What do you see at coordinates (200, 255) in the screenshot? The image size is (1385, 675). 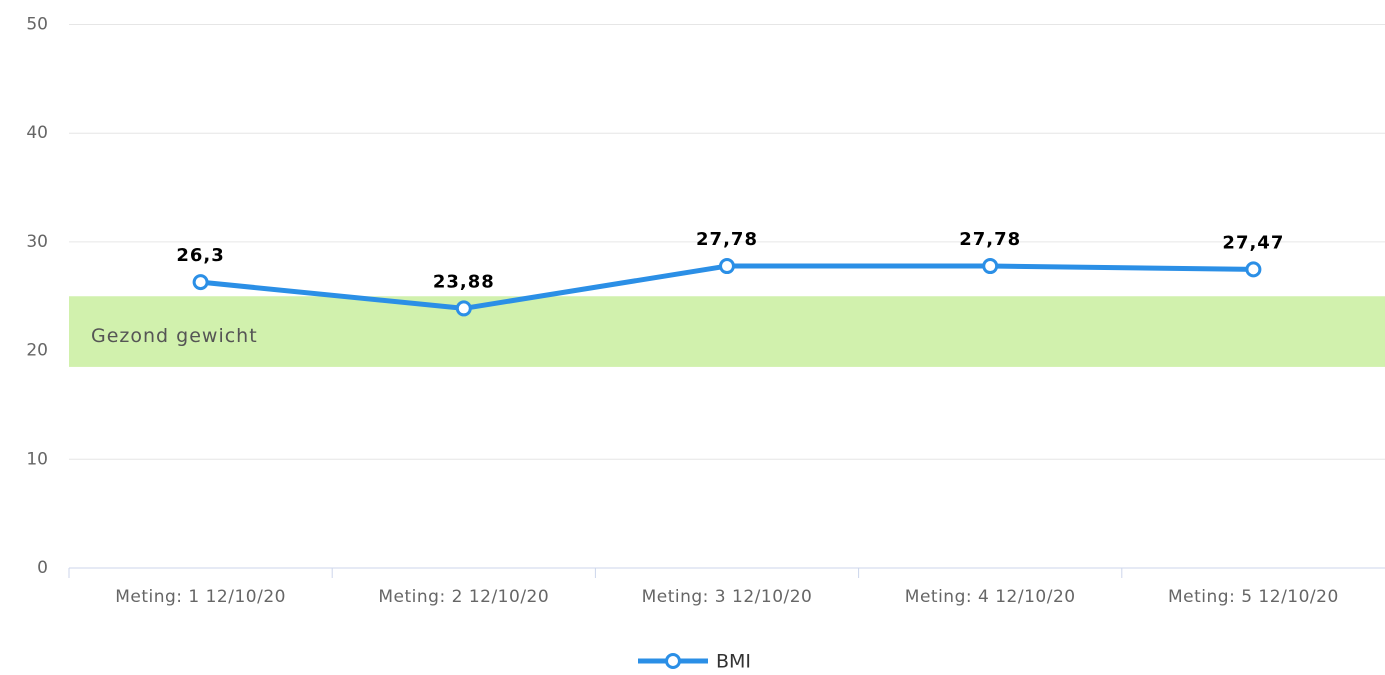 I see `data-label: 26,3` at bounding box center [200, 255].